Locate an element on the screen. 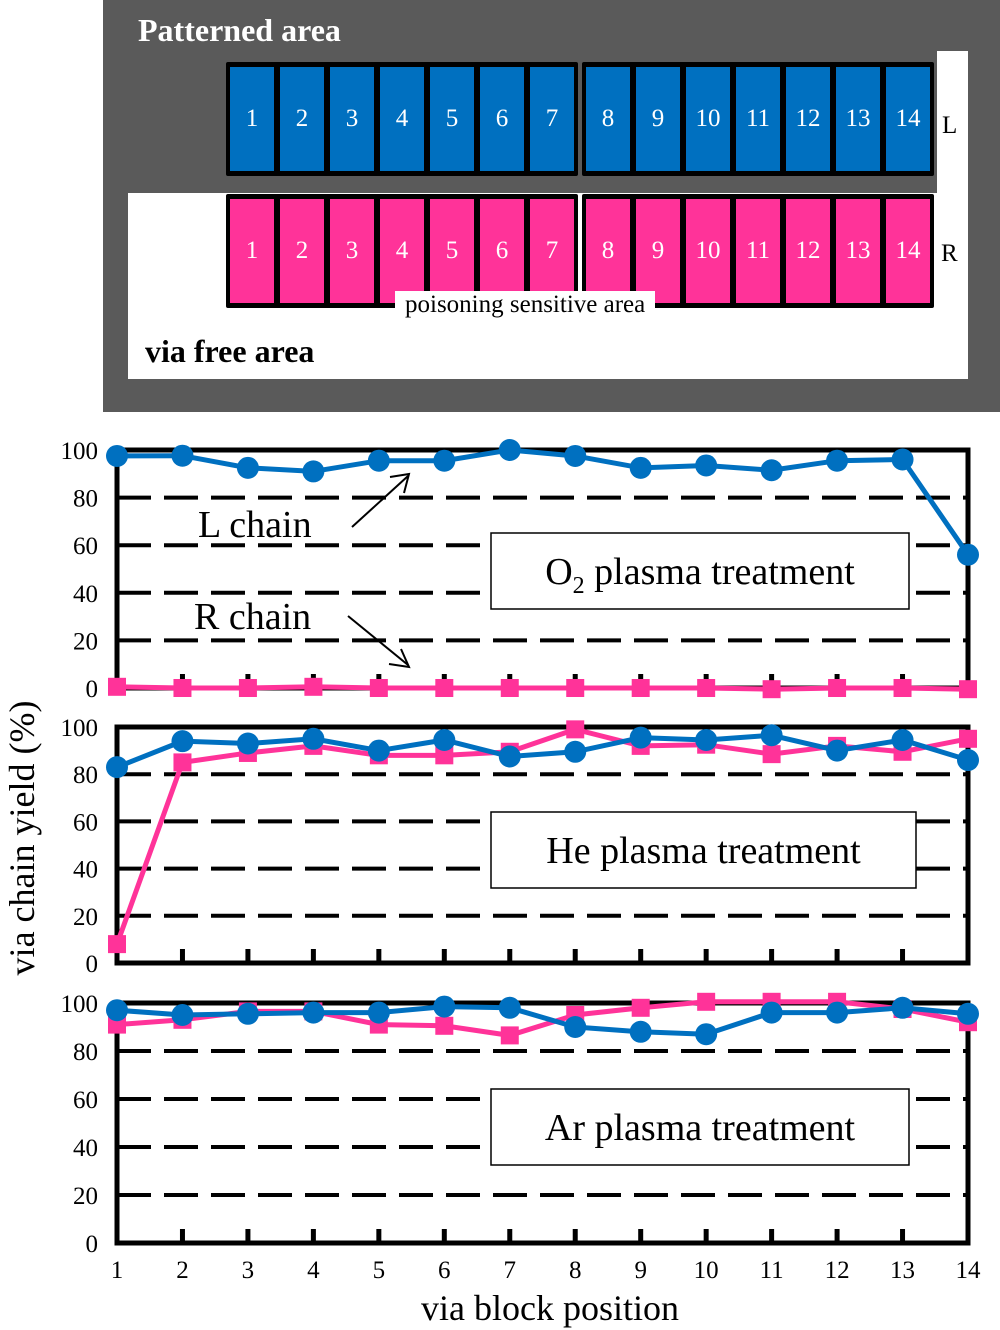 The image size is (1000, 1330). via-block-L-13: 13 is located at coordinates (858, 119).